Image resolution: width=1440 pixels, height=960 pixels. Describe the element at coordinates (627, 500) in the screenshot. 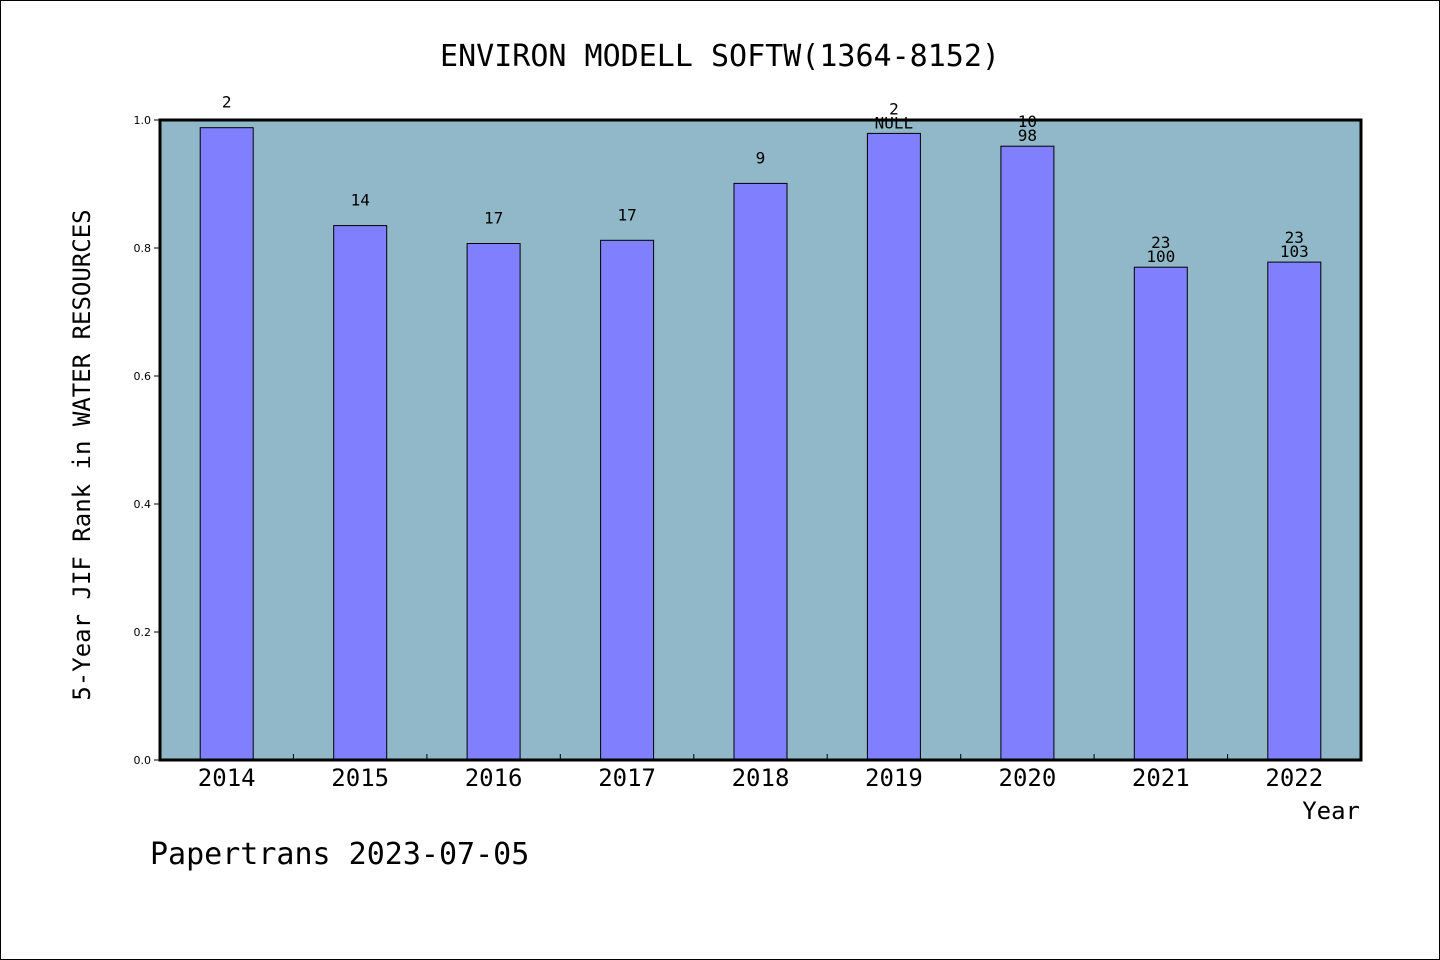

I see `bar-2017` at that location.